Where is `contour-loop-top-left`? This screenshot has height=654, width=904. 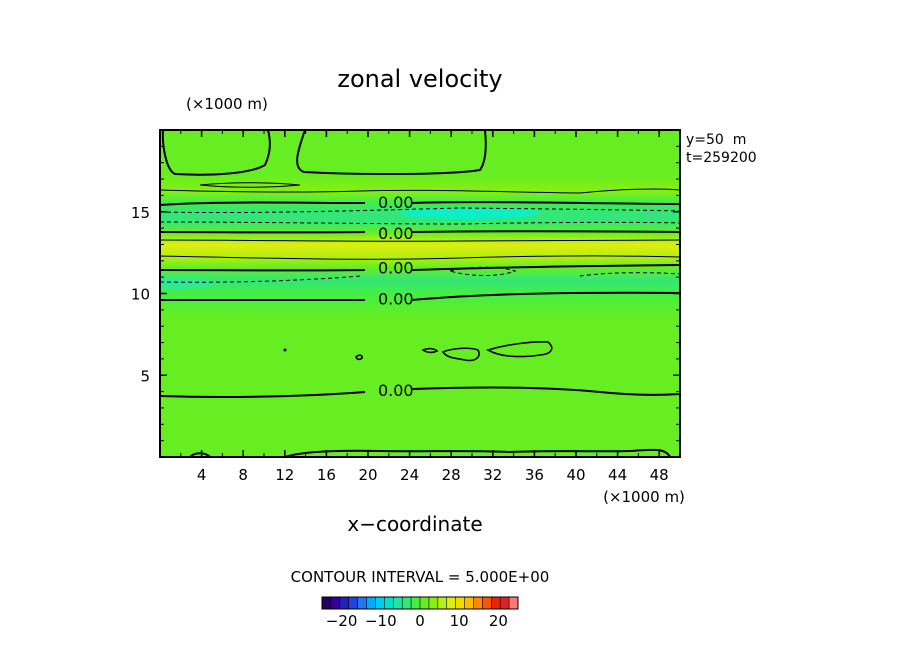
contour-loop-top-left is located at coordinates (216, 153).